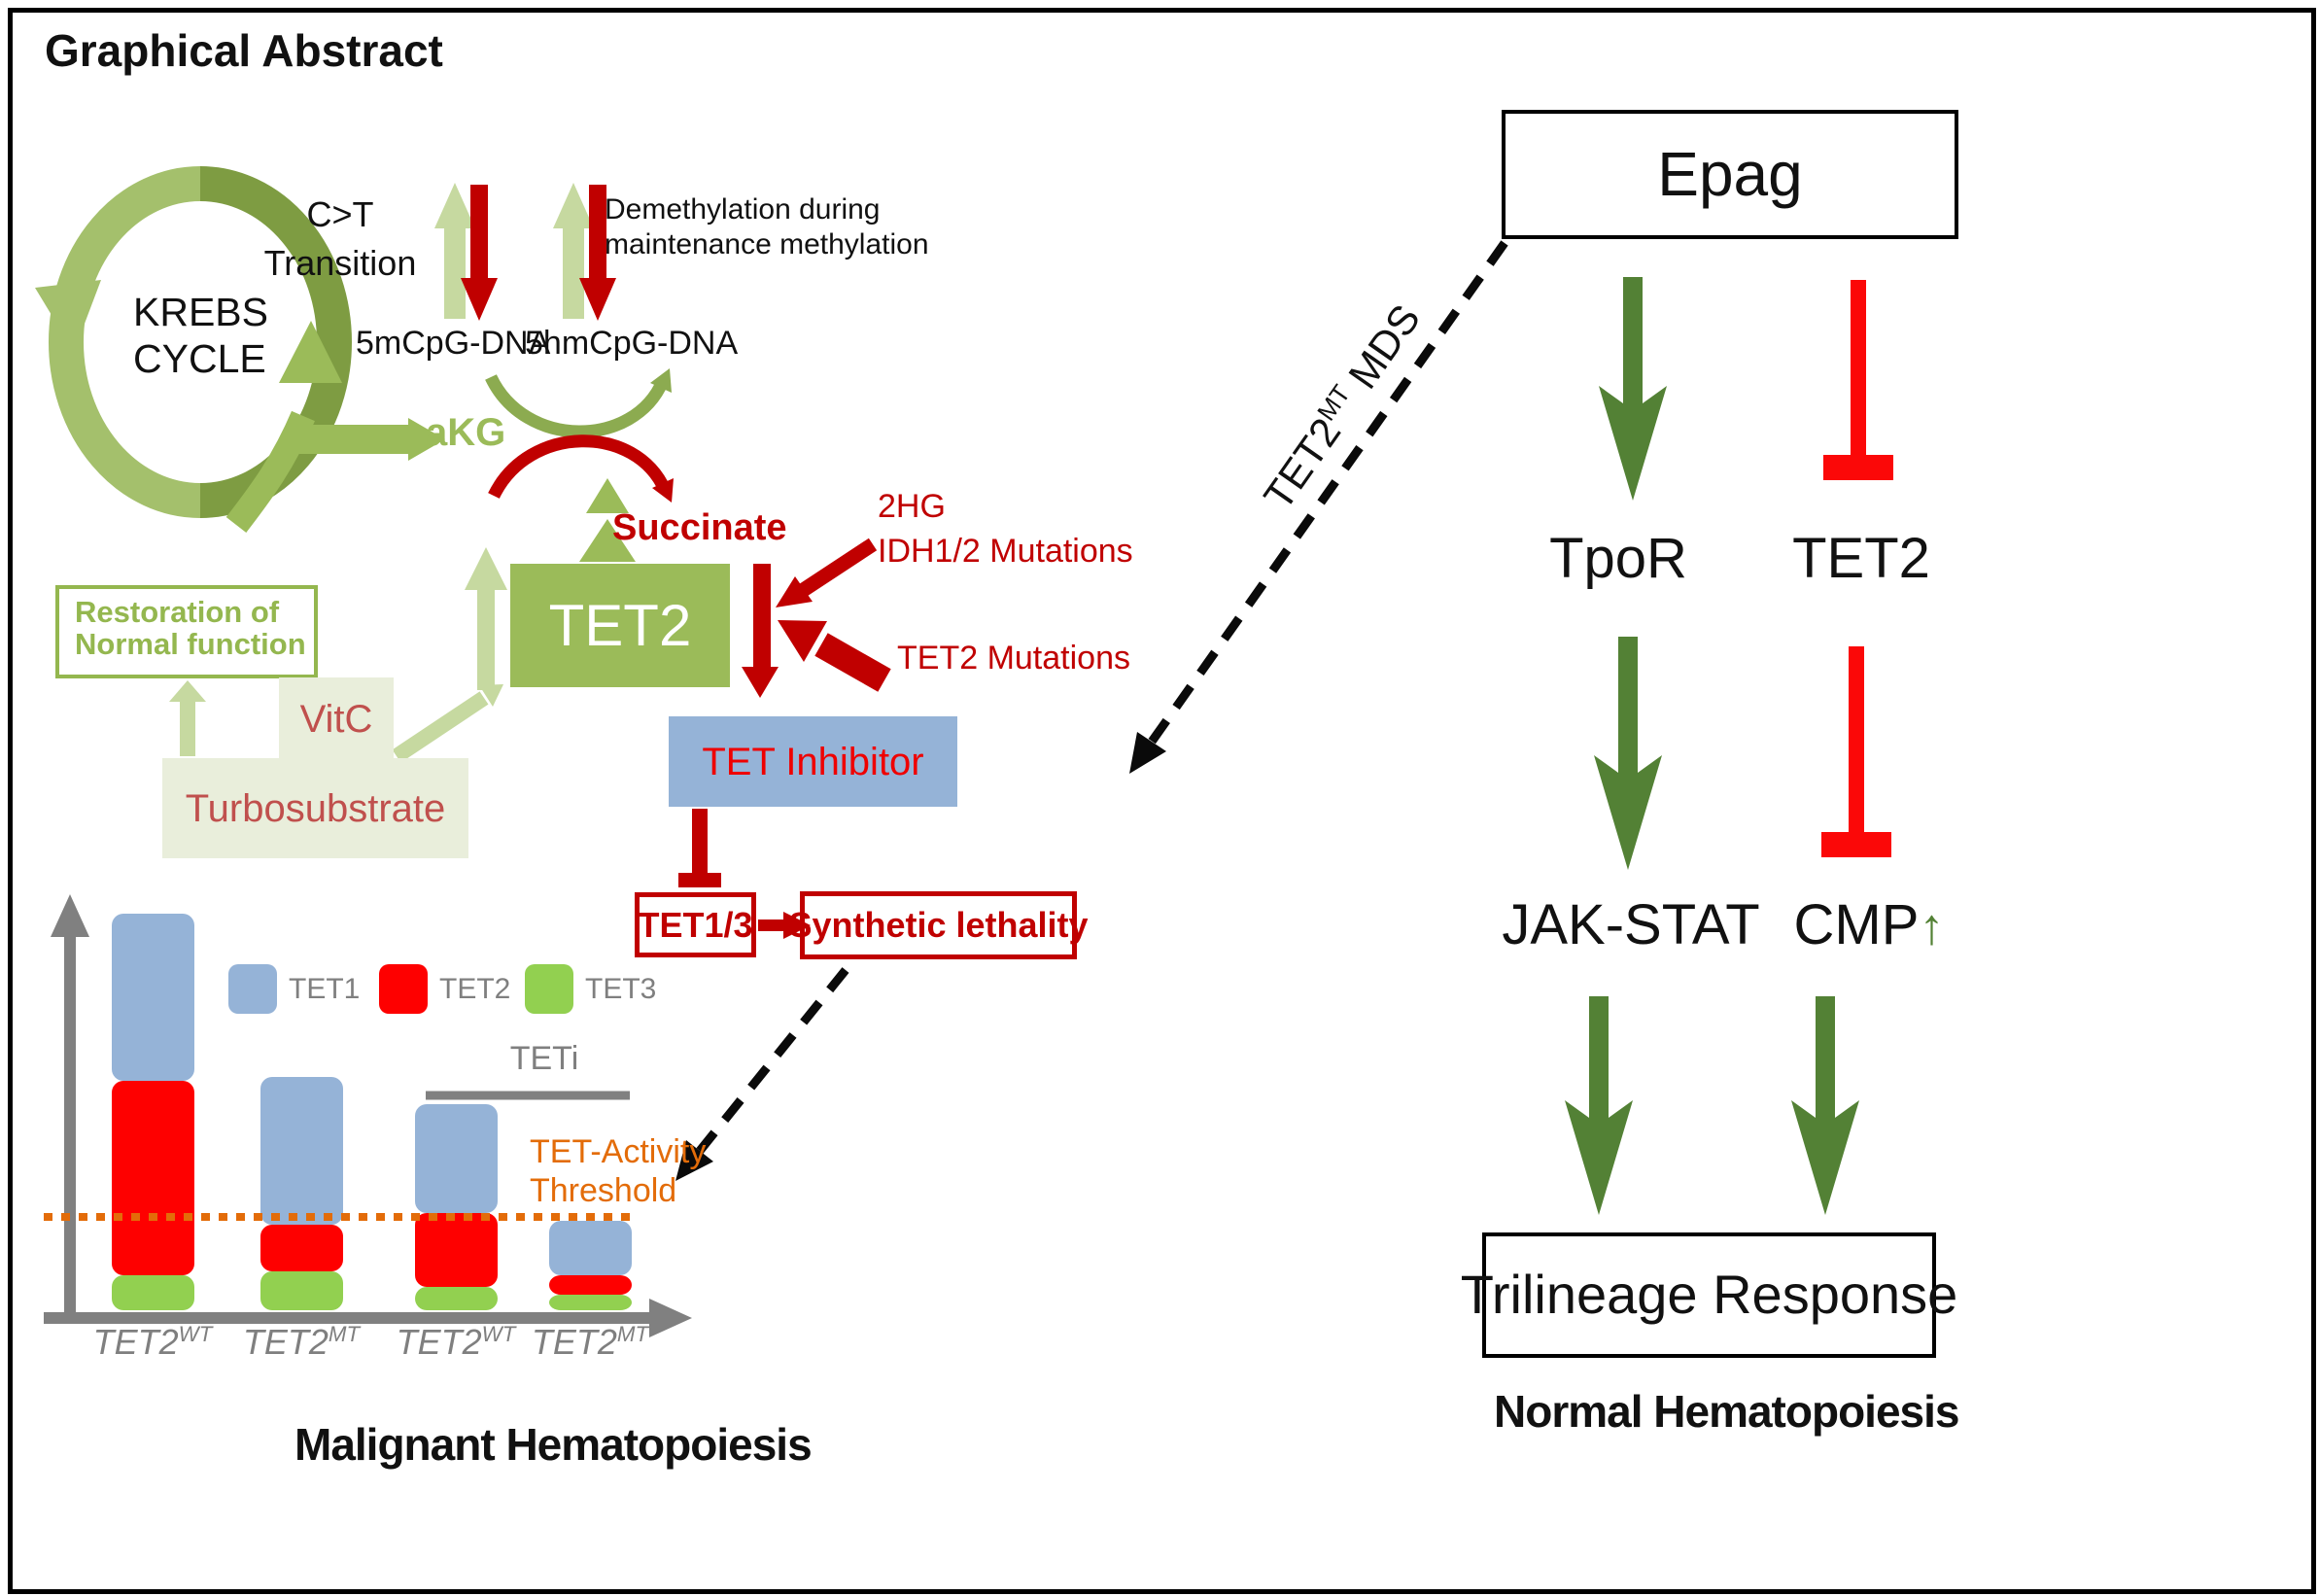  I want to click on legend-label-tet2: TET2, so click(475, 989).